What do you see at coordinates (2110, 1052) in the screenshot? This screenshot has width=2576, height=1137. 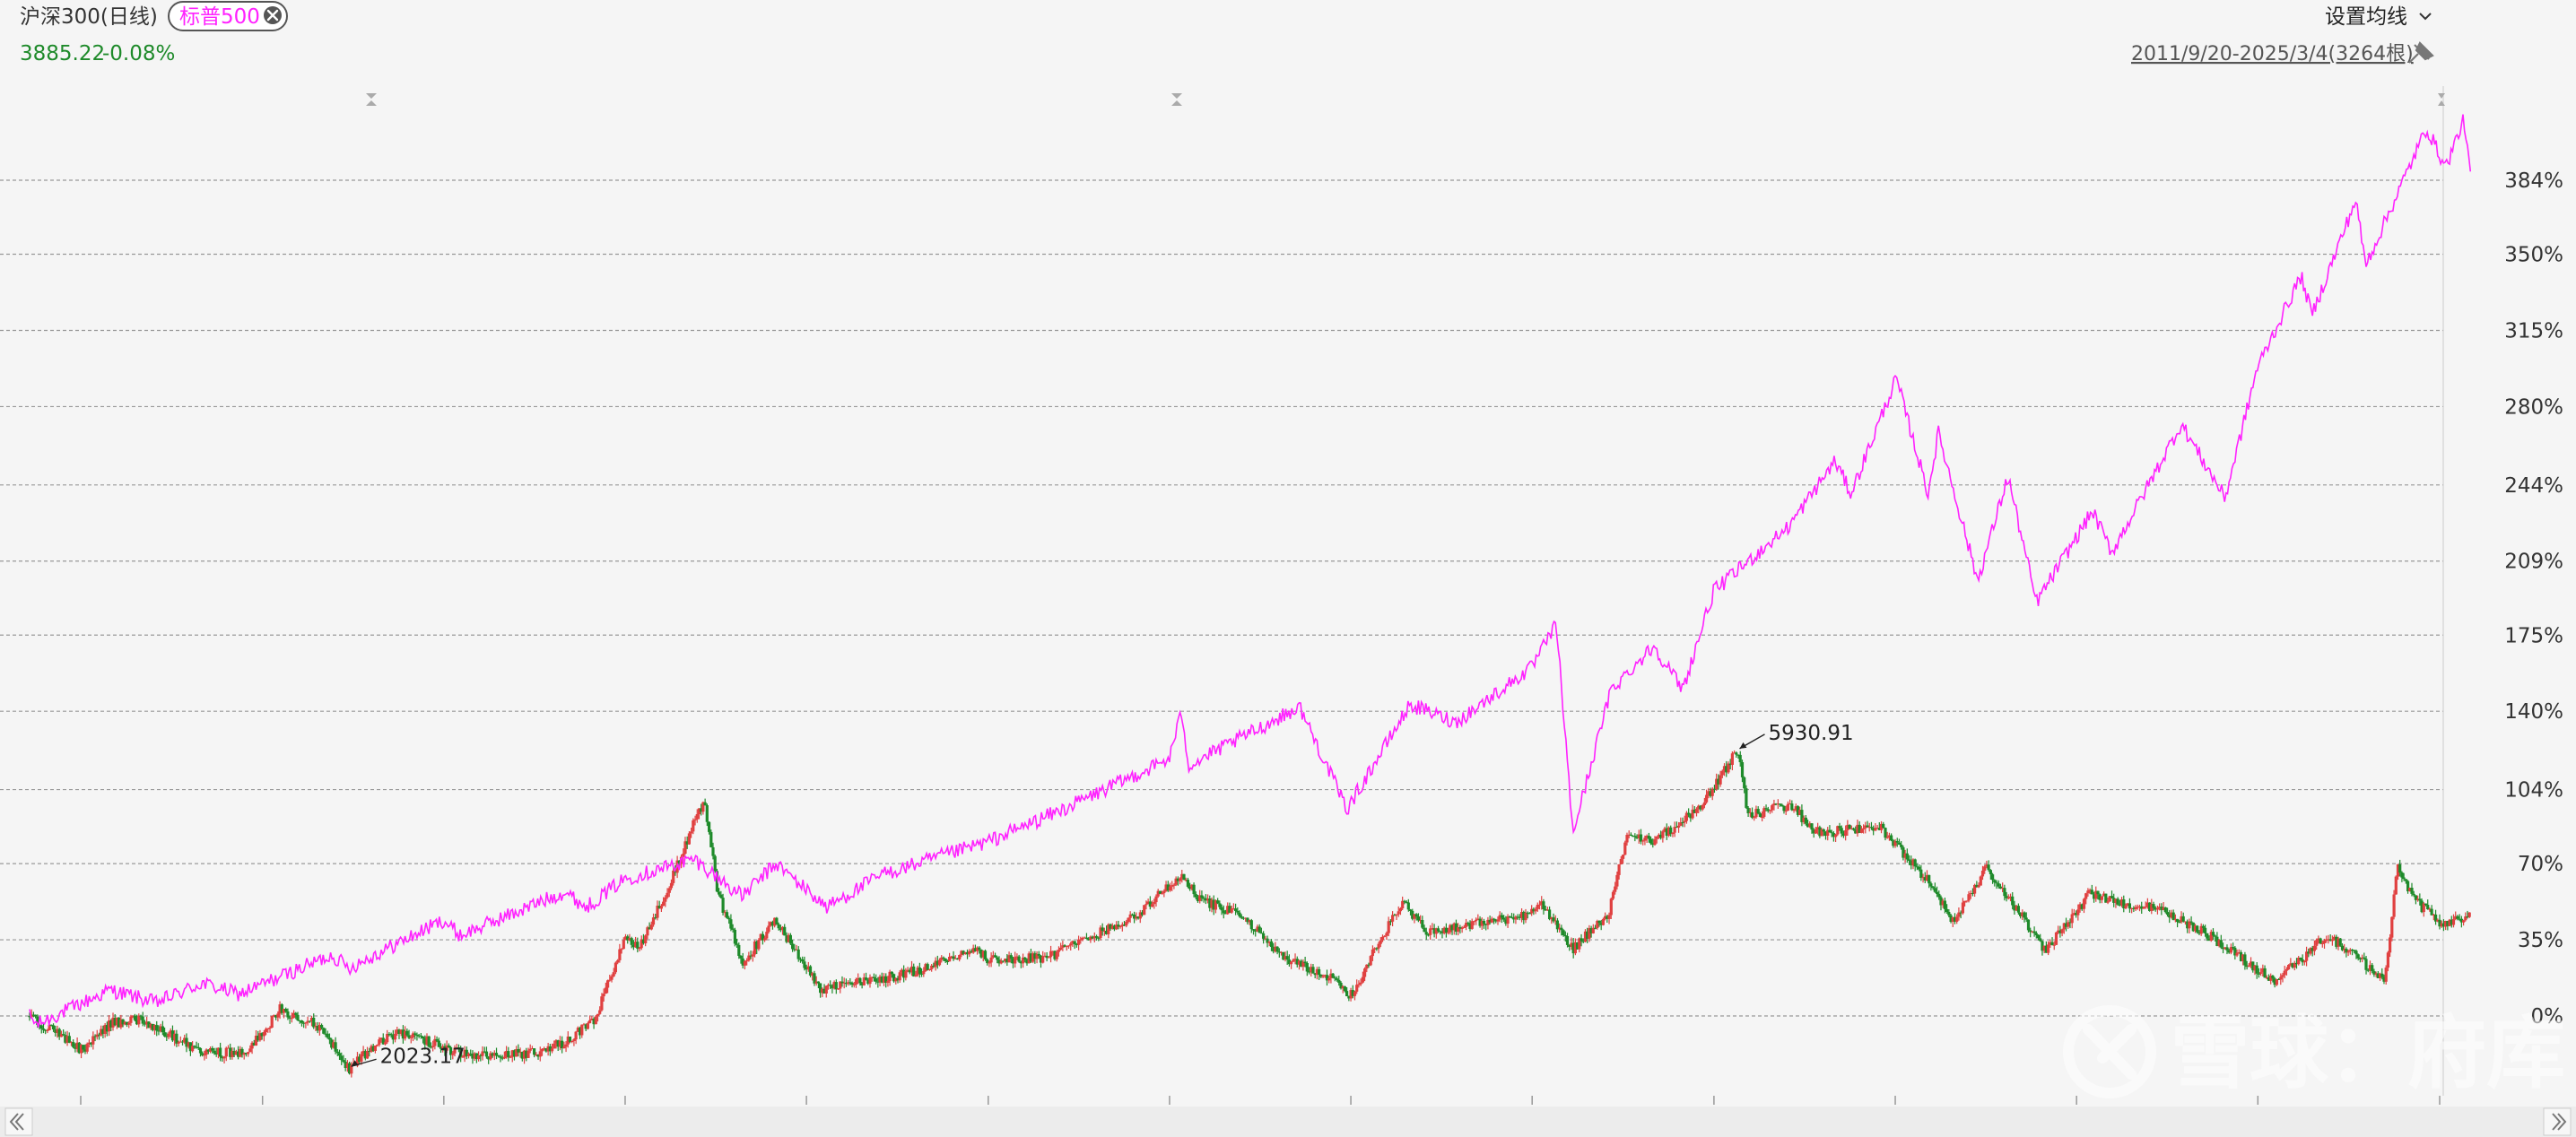 I see `watermark-logo-icon-mark` at bounding box center [2110, 1052].